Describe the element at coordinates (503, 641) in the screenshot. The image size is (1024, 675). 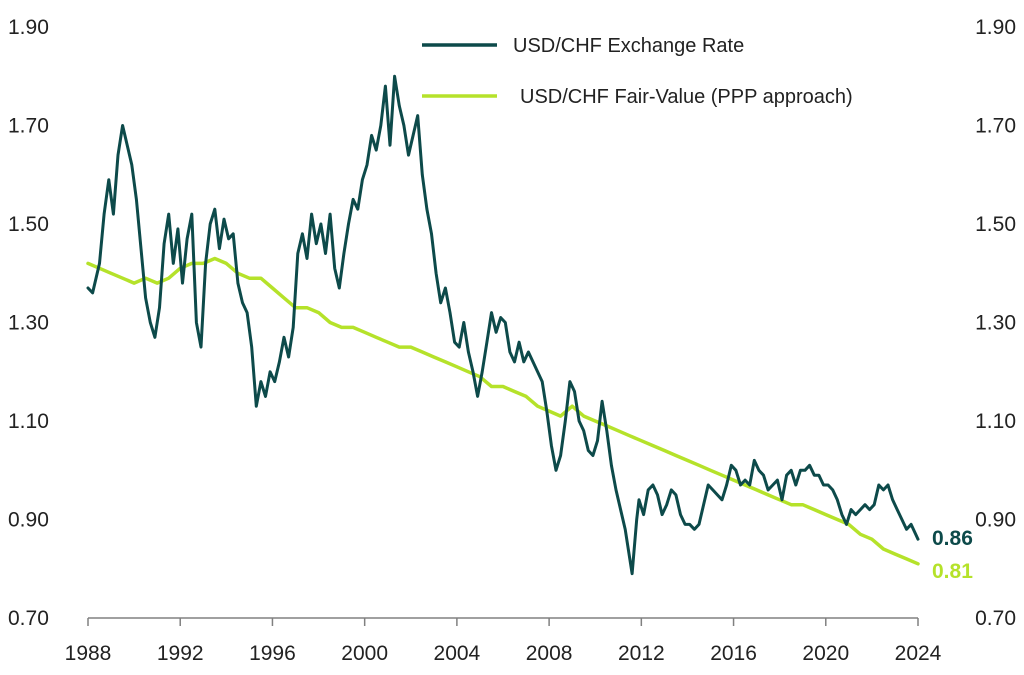
I see `x-axis-ticks: 1988 1992 1996 2000 2004 2008 2012 2016 2020 2024` at that location.